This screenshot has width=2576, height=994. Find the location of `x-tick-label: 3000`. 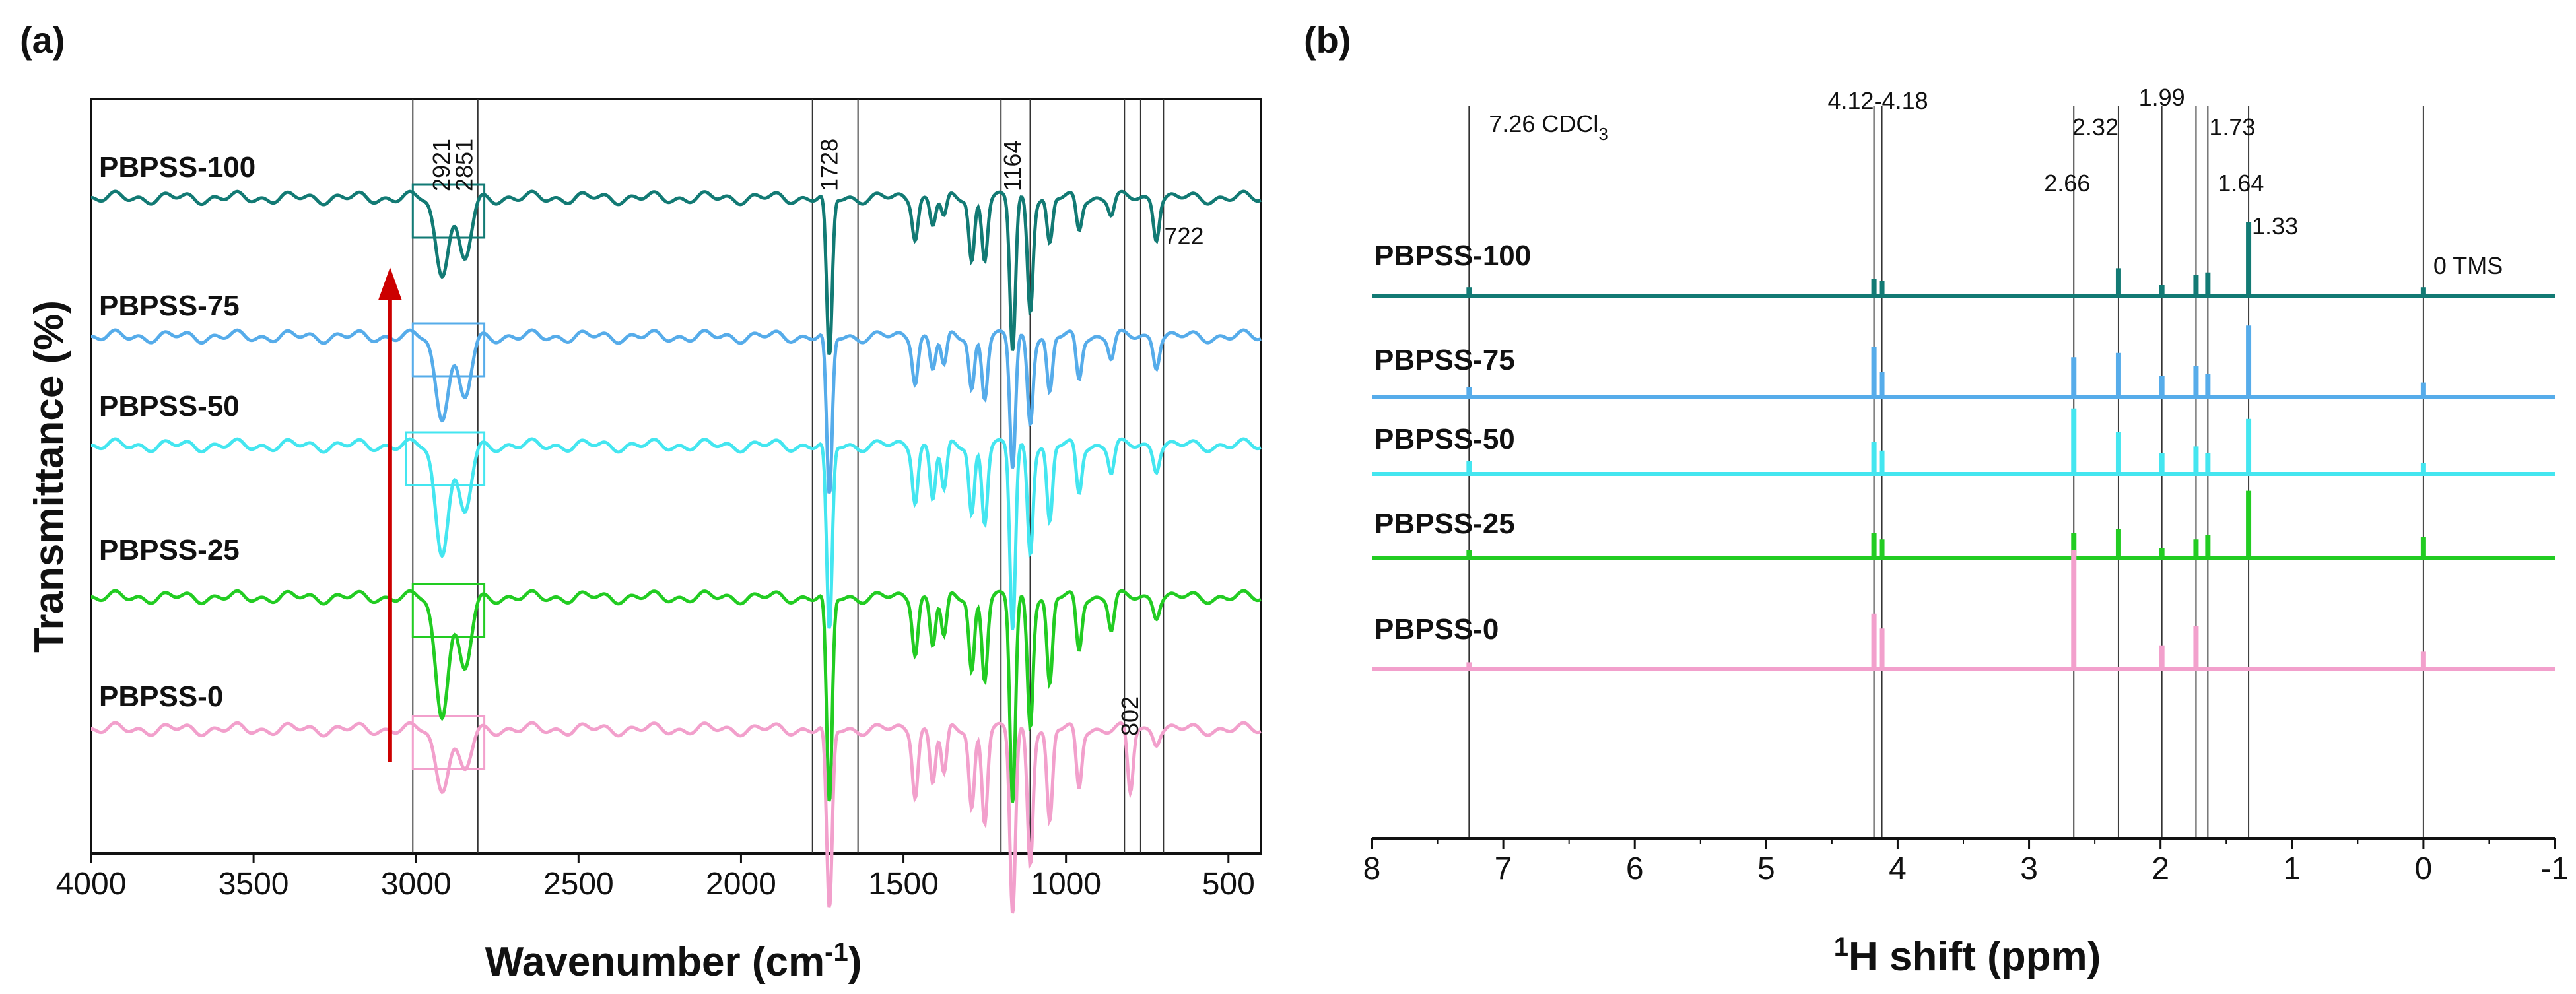

x-tick-label: 3000 is located at coordinates (416, 884).